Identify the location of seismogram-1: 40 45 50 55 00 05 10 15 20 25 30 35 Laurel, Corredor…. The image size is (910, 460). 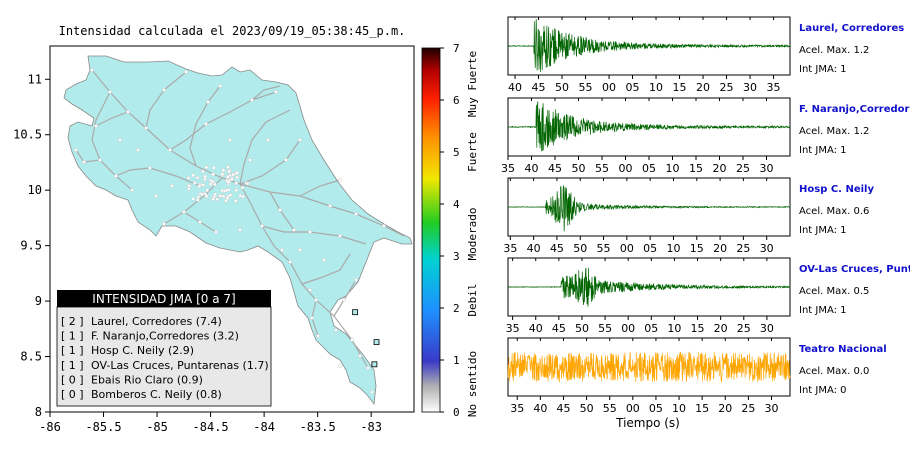
(705, 55).